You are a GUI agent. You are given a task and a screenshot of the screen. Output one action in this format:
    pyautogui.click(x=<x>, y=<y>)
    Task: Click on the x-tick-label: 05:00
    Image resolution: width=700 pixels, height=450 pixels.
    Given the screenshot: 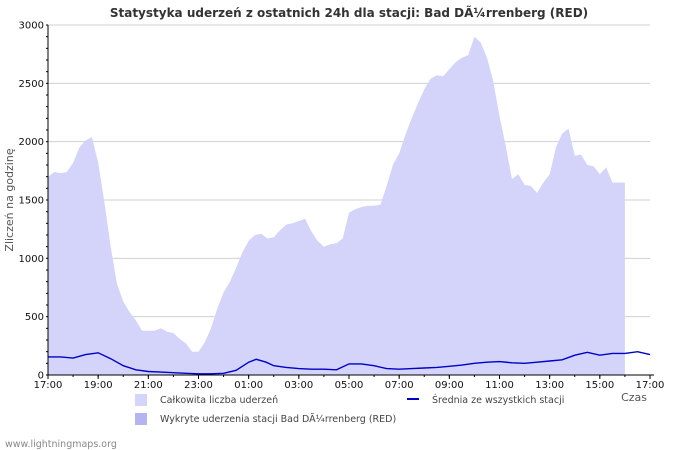 What is the action you would take?
    pyautogui.click(x=349, y=385)
    